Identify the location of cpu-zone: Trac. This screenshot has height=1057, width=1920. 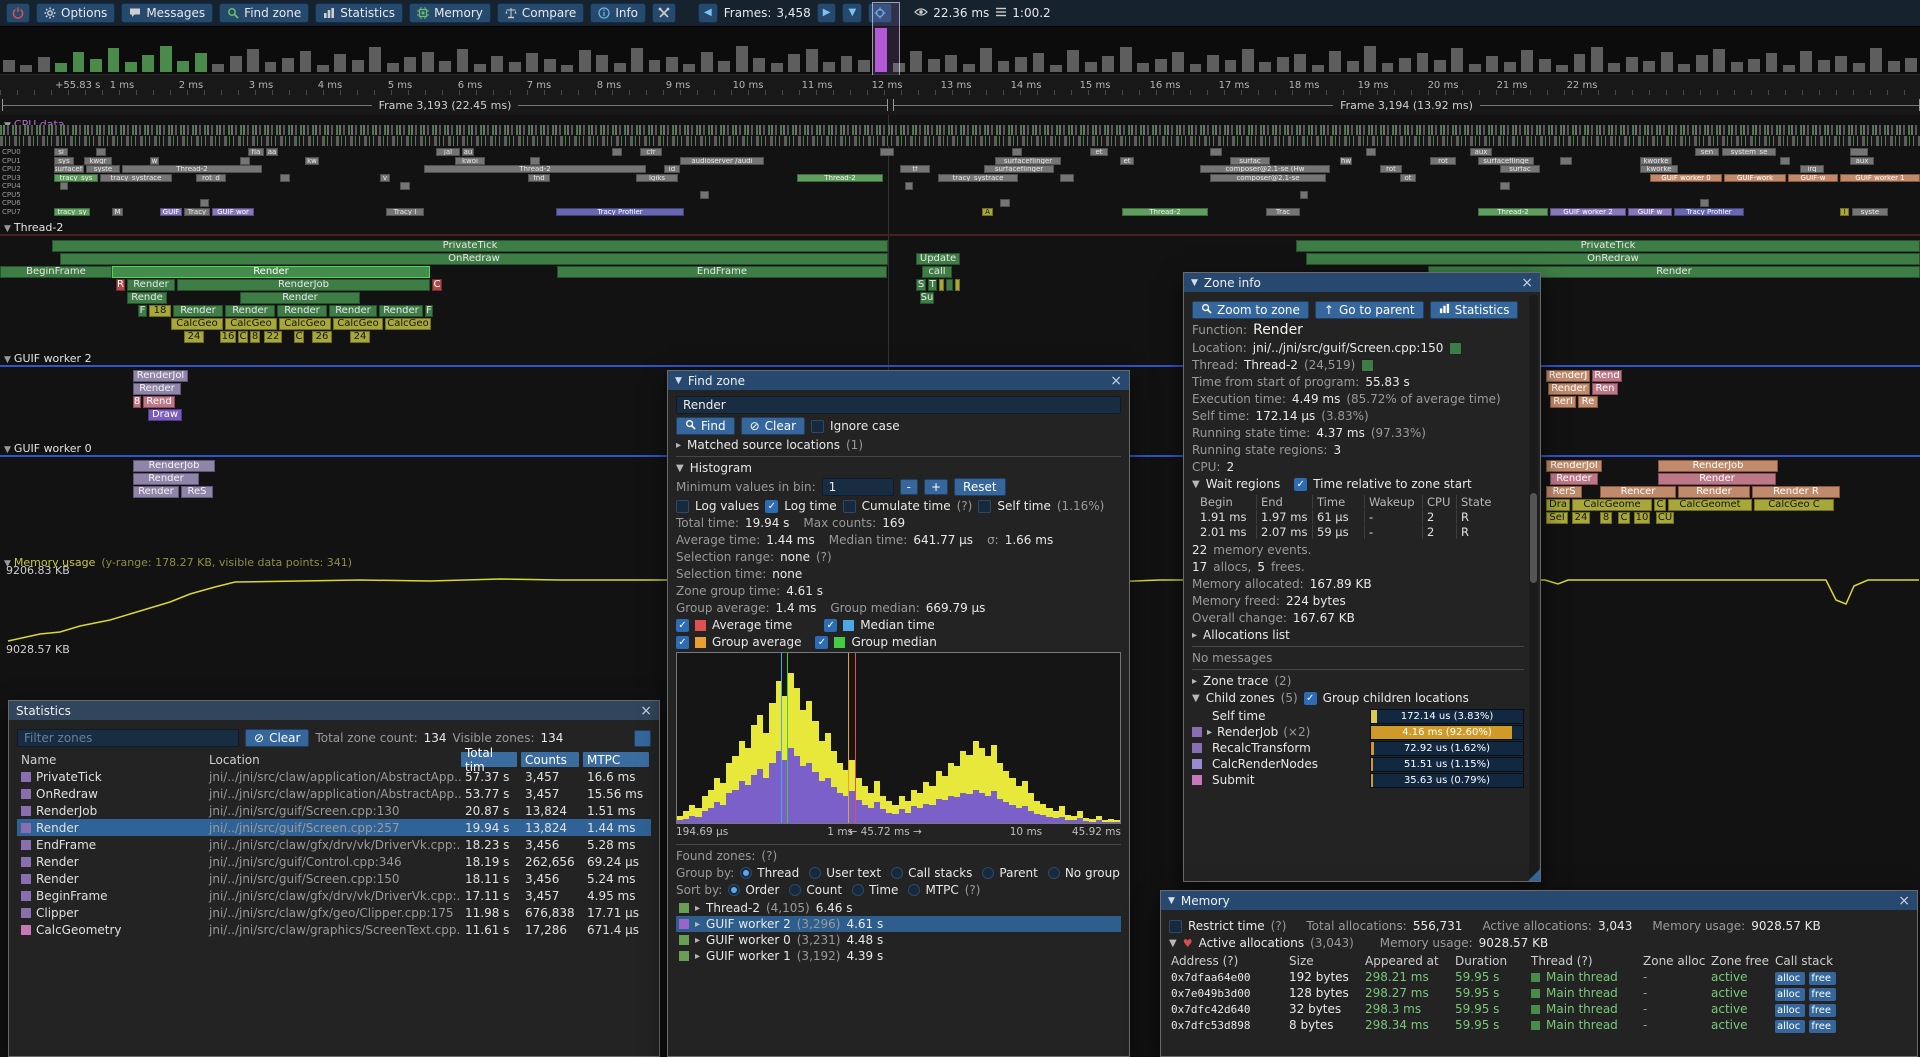
(1283, 212).